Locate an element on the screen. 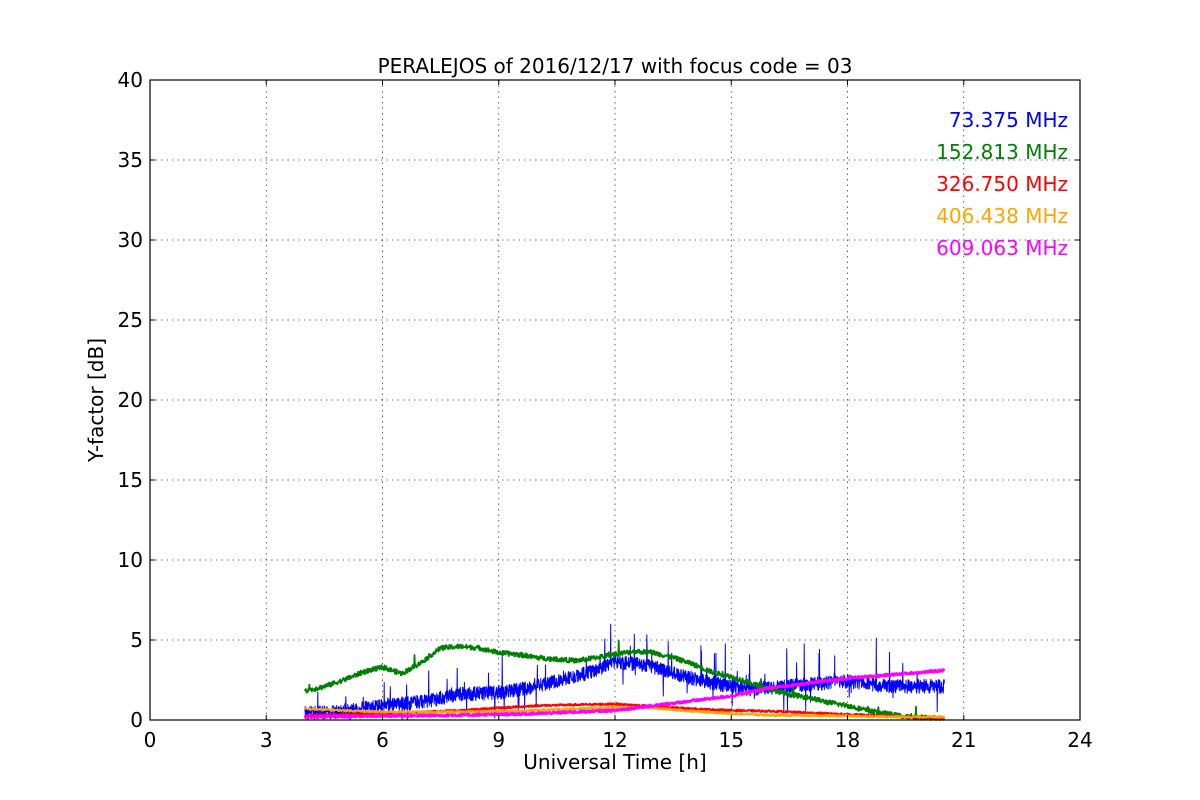 Image resolution: width=1200 pixels, height=800 pixels. x-tick-label: 6 is located at coordinates (382, 740).